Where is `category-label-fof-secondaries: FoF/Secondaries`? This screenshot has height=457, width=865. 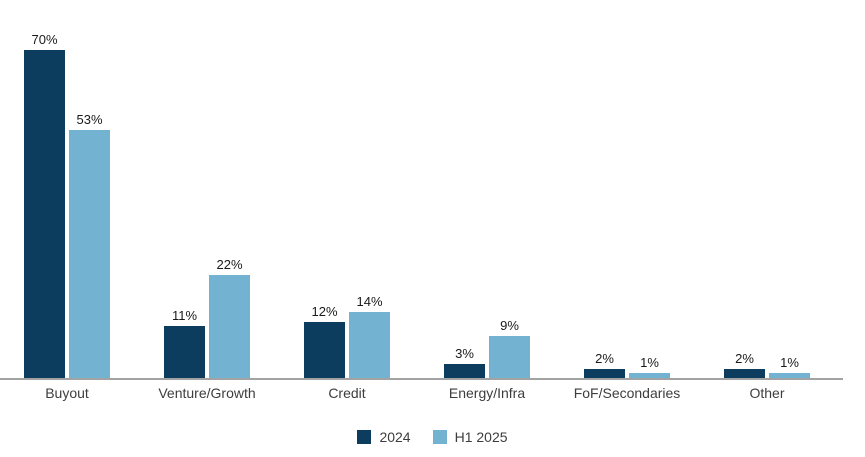
category-label-fof-secondaries: FoF/Secondaries is located at coordinates (627, 393).